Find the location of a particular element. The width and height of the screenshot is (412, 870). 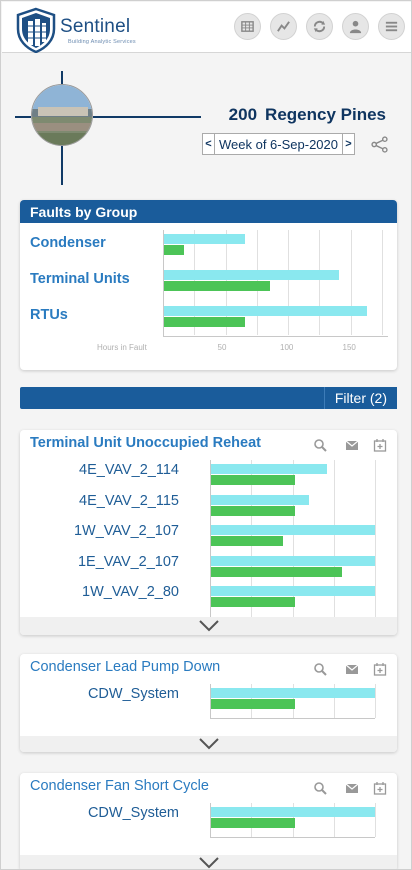

equipment-label: 4E_VAV_2_114 is located at coordinates (129, 470).